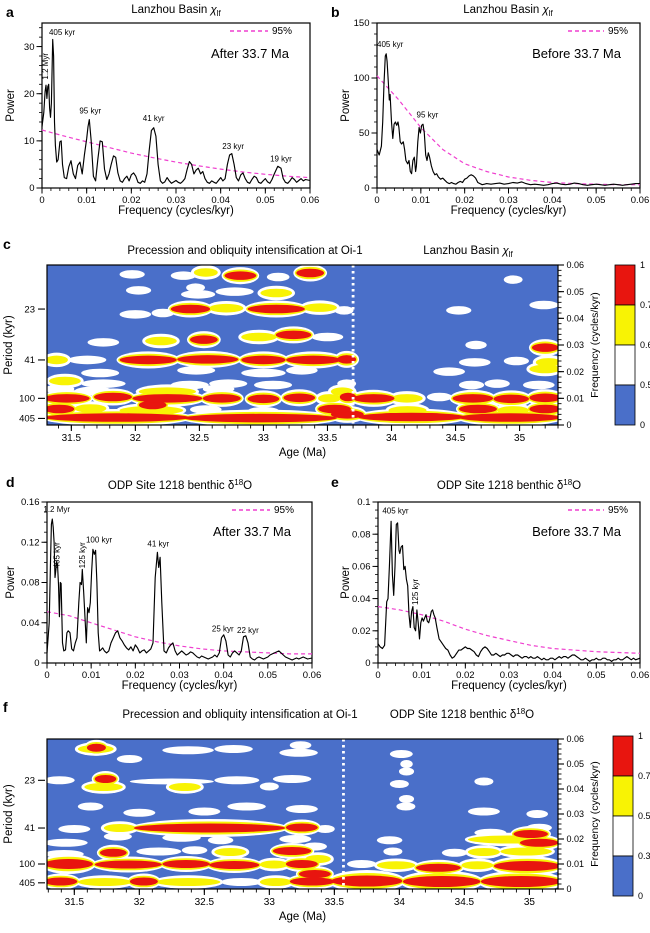 The width and height of the screenshot is (650, 933). I want to click on y-tick-label: 20, so click(29, 94).